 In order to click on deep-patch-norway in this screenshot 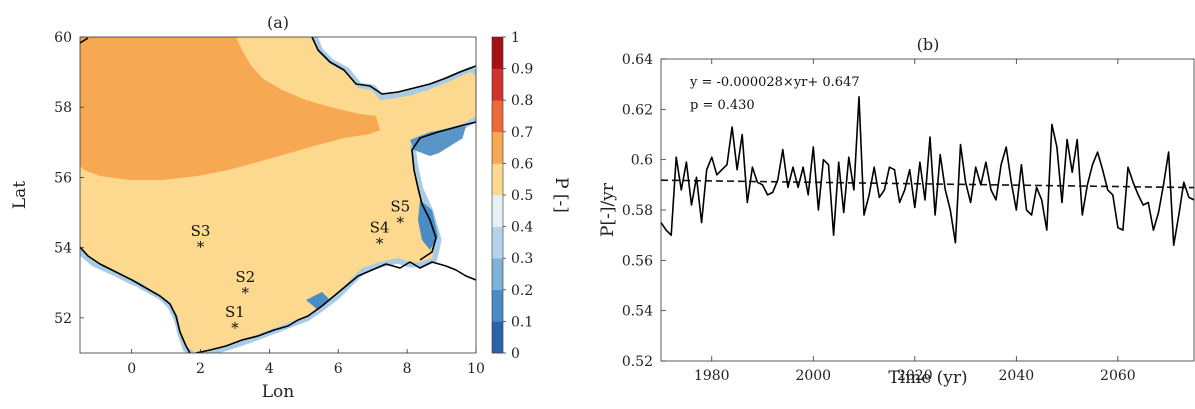, I will do `click(438, 141)`.